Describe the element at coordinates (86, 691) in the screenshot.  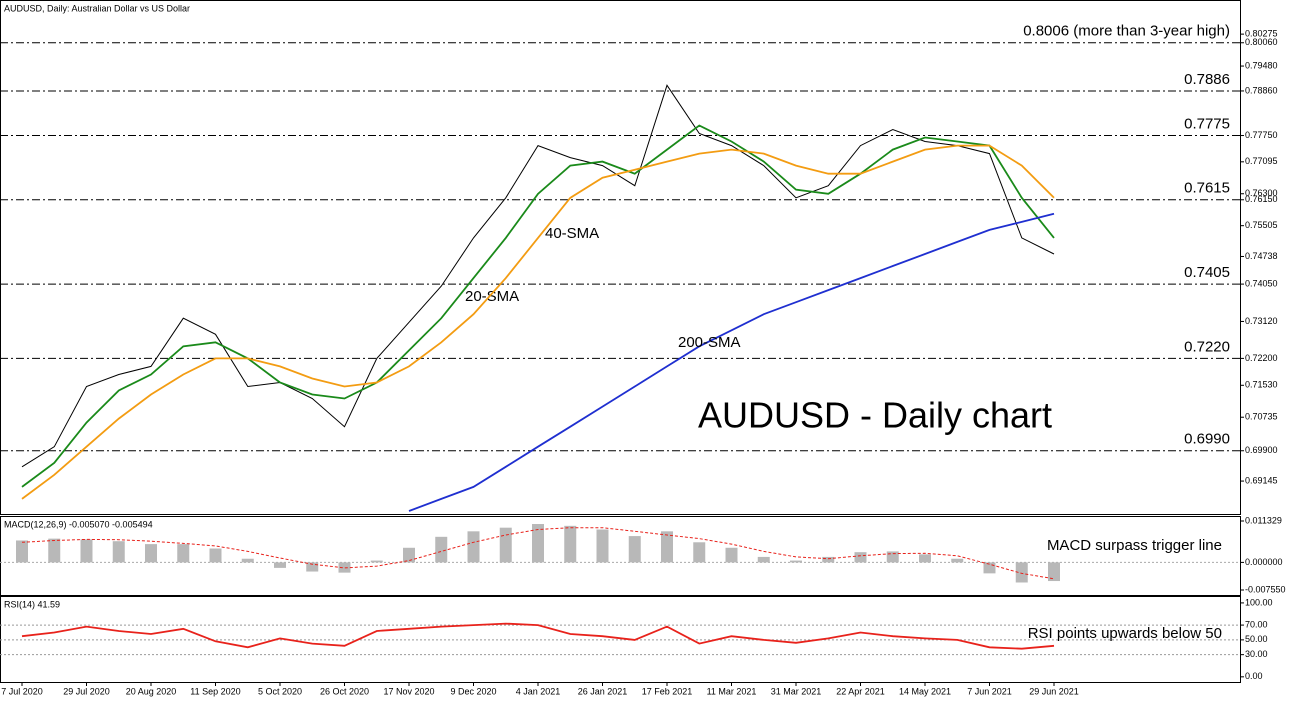
I see `x-tick-label: 29 Jul 2020` at that location.